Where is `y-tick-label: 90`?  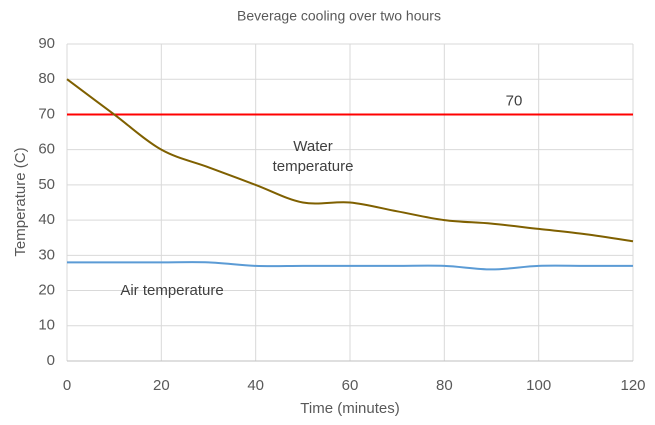
y-tick-label: 90 is located at coordinates (46, 43).